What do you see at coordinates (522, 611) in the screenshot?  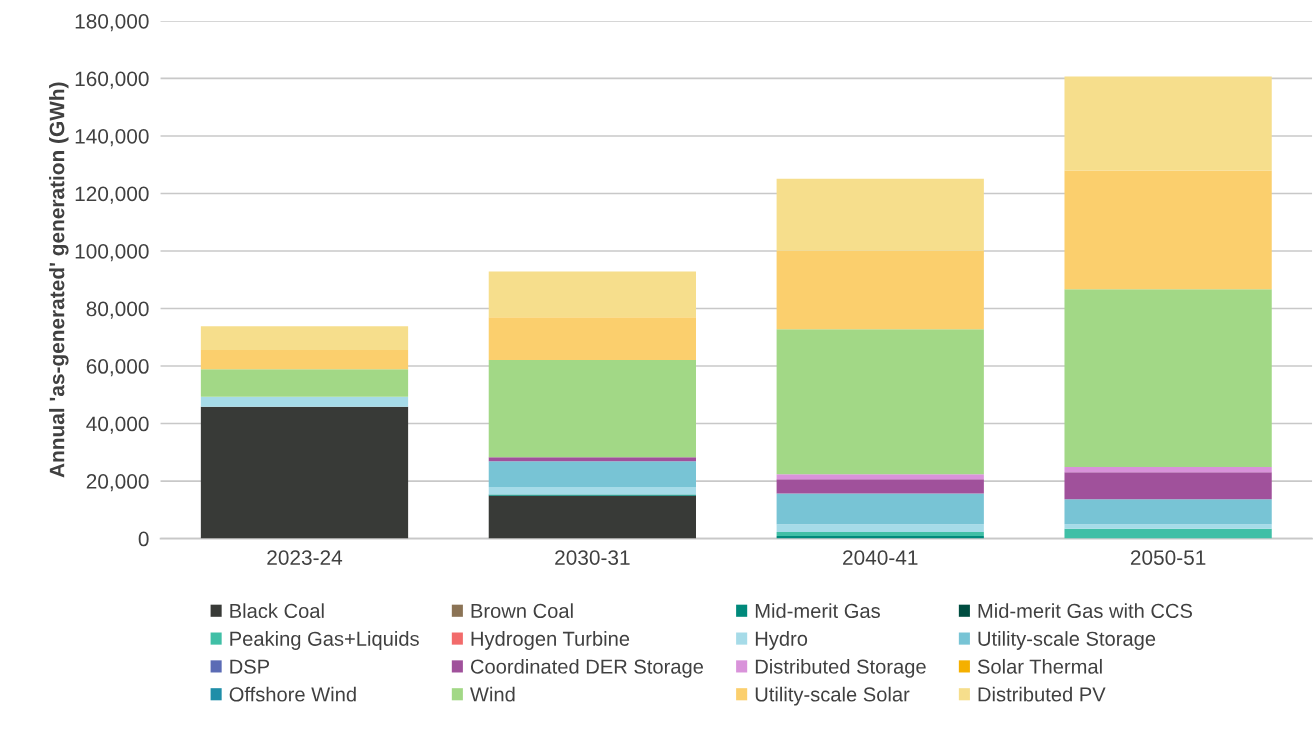 I see `legend-label: Brown Coal` at bounding box center [522, 611].